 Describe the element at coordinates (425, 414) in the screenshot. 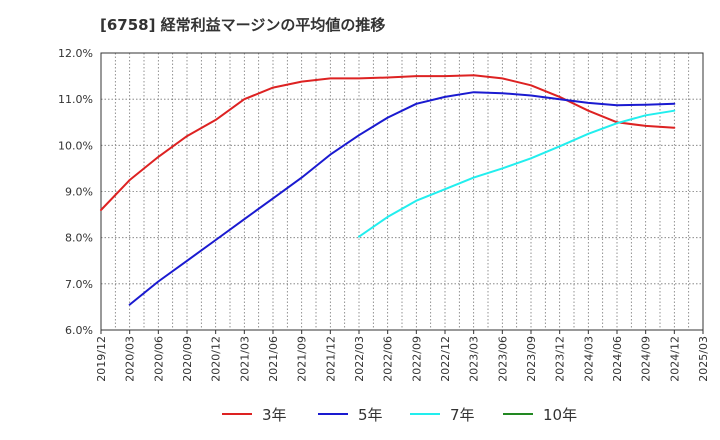

I see `legend-swatch-7y` at that location.